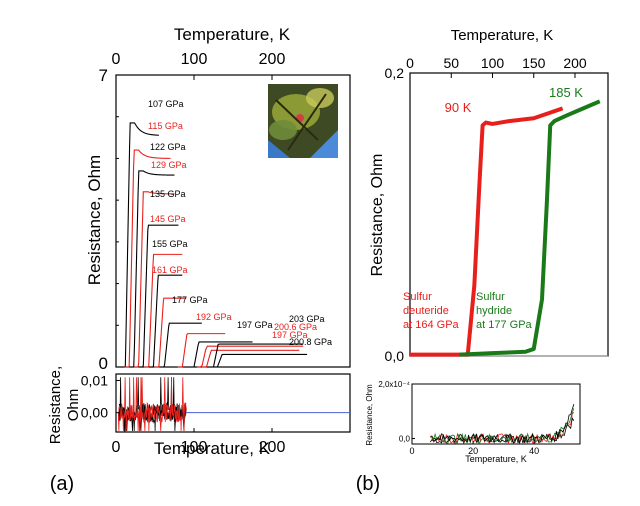  Describe the element at coordinates (431, 325) in the screenshot. I see `legend-red-line-3: at 164 GPa` at that location.